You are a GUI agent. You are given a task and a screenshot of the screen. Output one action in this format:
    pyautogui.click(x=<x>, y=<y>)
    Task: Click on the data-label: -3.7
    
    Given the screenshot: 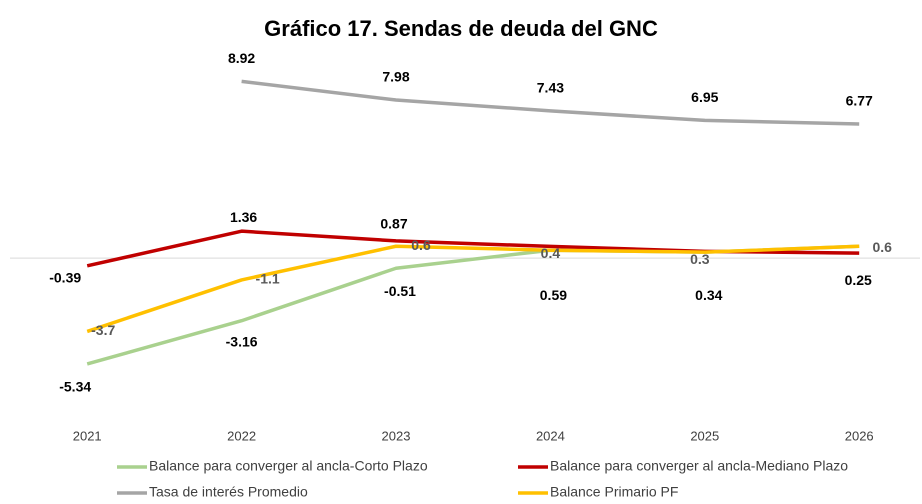 What is the action you would take?
    pyautogui.click(x=103, y=330)
    